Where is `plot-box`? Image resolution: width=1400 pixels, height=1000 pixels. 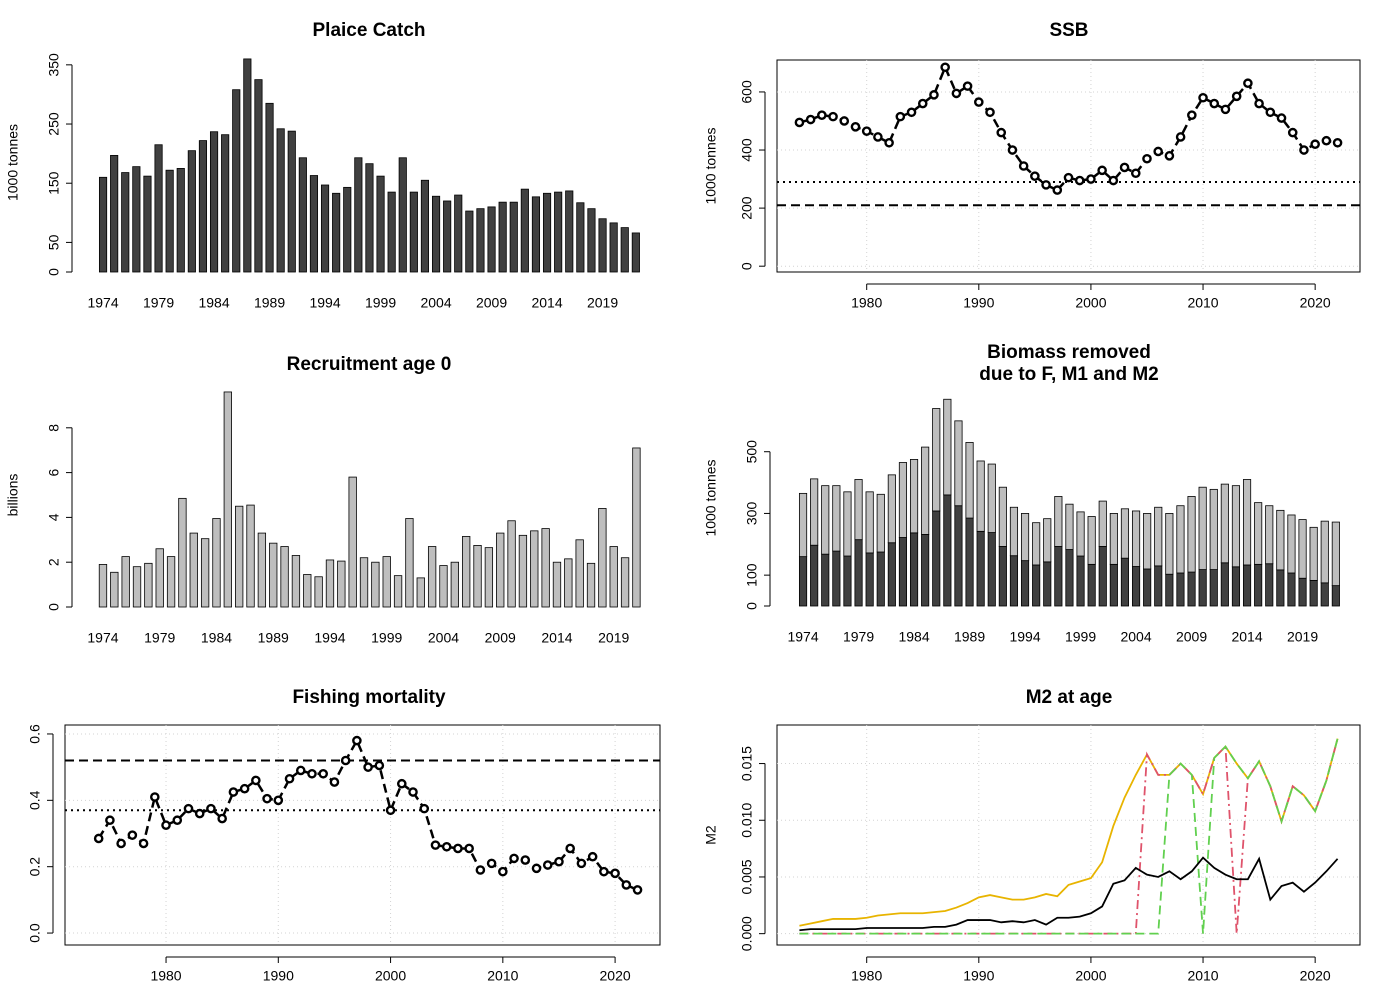 plot-box is located at coordinates (1068, 835).